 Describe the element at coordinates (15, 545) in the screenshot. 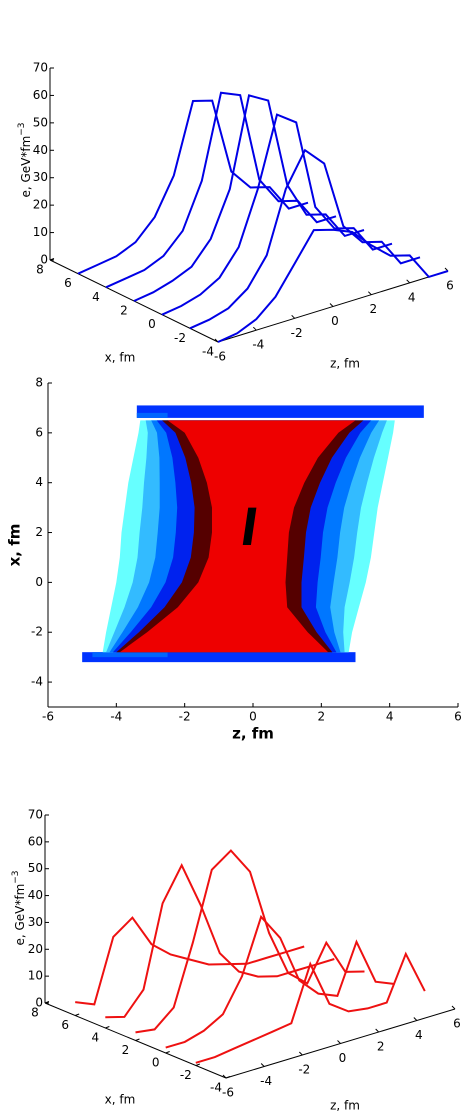

I see `y-axis-label: x, fm` at that location.